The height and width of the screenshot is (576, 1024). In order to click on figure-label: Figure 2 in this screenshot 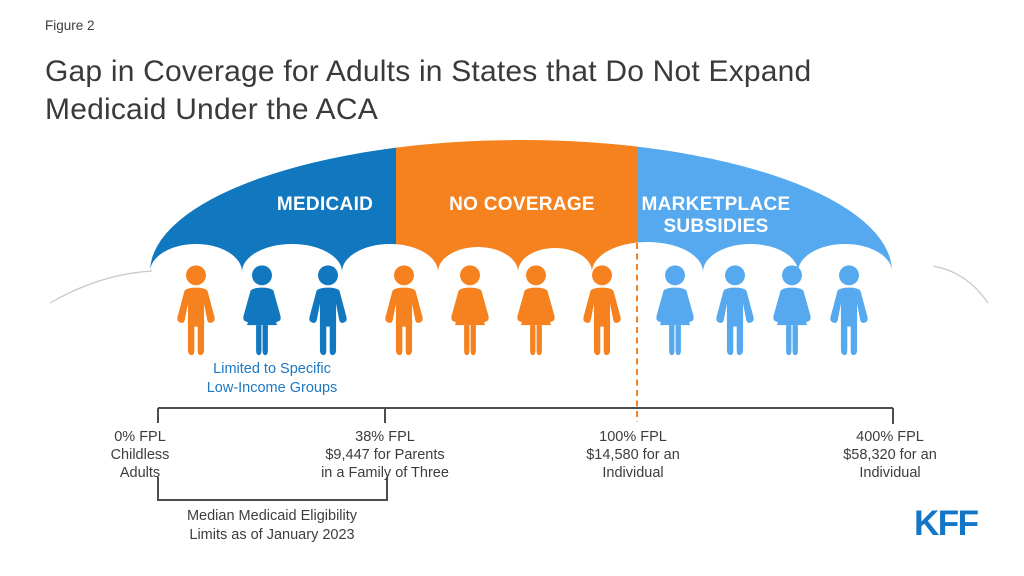, I will do `click(70, 25)`.